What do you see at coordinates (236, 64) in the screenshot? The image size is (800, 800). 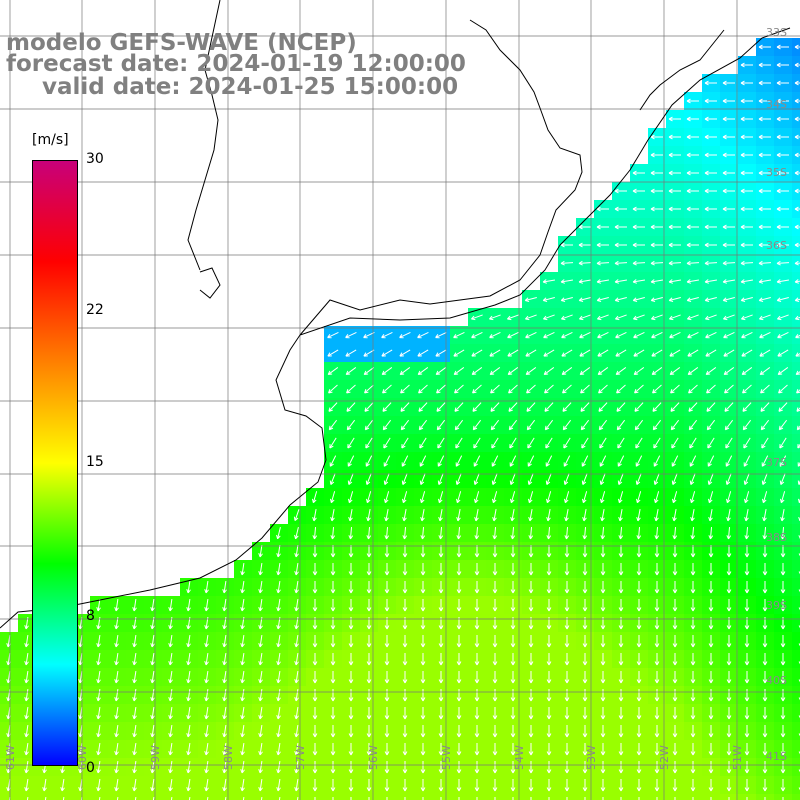 I see `title-forecast-date: forecast date: 2024-01-19 12:00:00` at bounding box center [236, 64].